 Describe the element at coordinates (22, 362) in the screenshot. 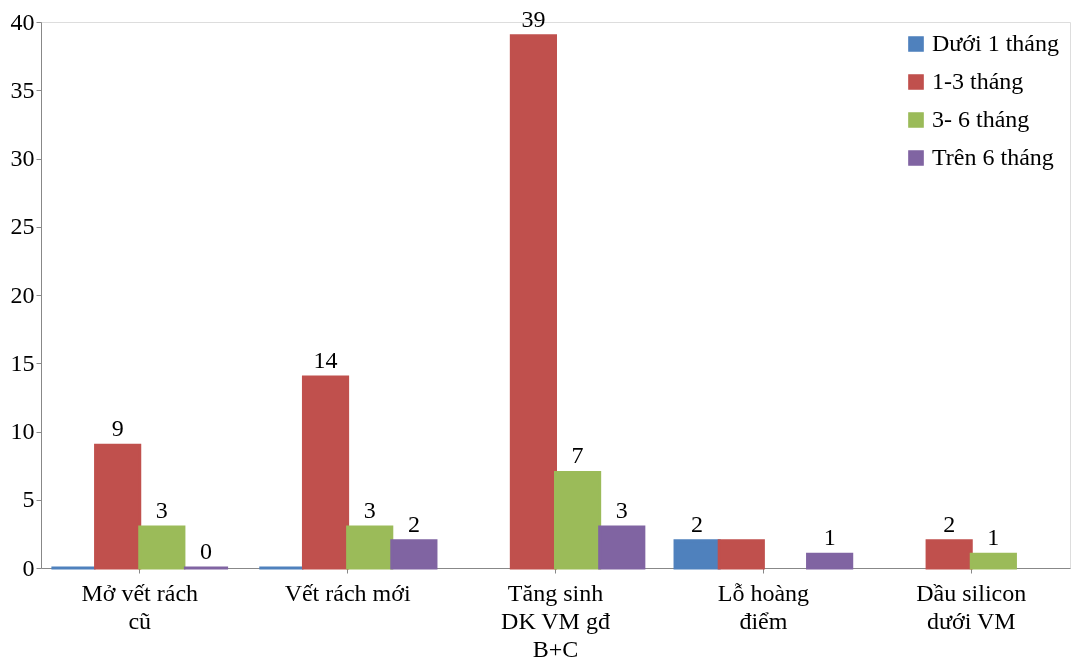

I see `y-tick-label: 15` at that location.